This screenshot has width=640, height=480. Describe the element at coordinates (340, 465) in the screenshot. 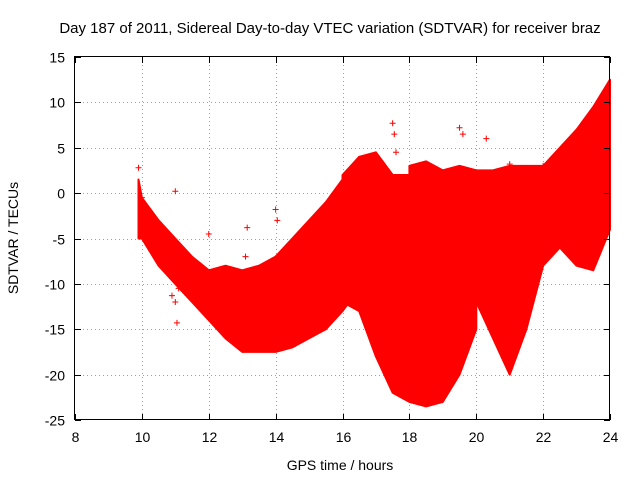

I see `x-axis-label: GPS time / hours` at that location.